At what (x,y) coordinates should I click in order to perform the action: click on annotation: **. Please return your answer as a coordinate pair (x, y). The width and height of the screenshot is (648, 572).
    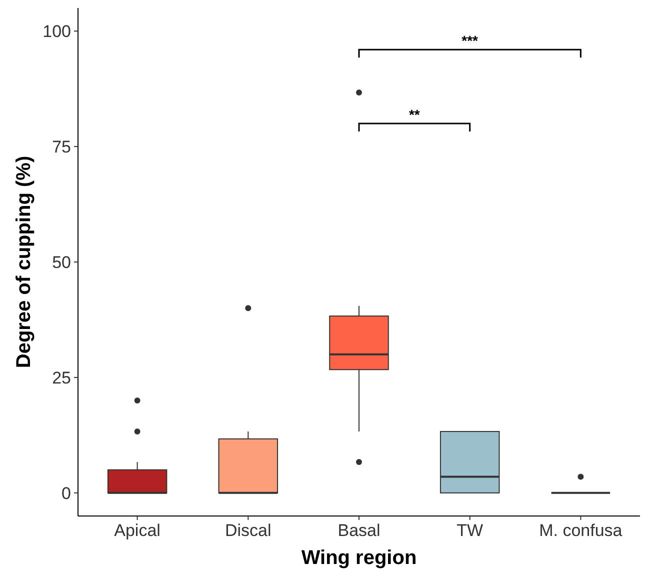
    Looking at the image, I should click on (414, 114).